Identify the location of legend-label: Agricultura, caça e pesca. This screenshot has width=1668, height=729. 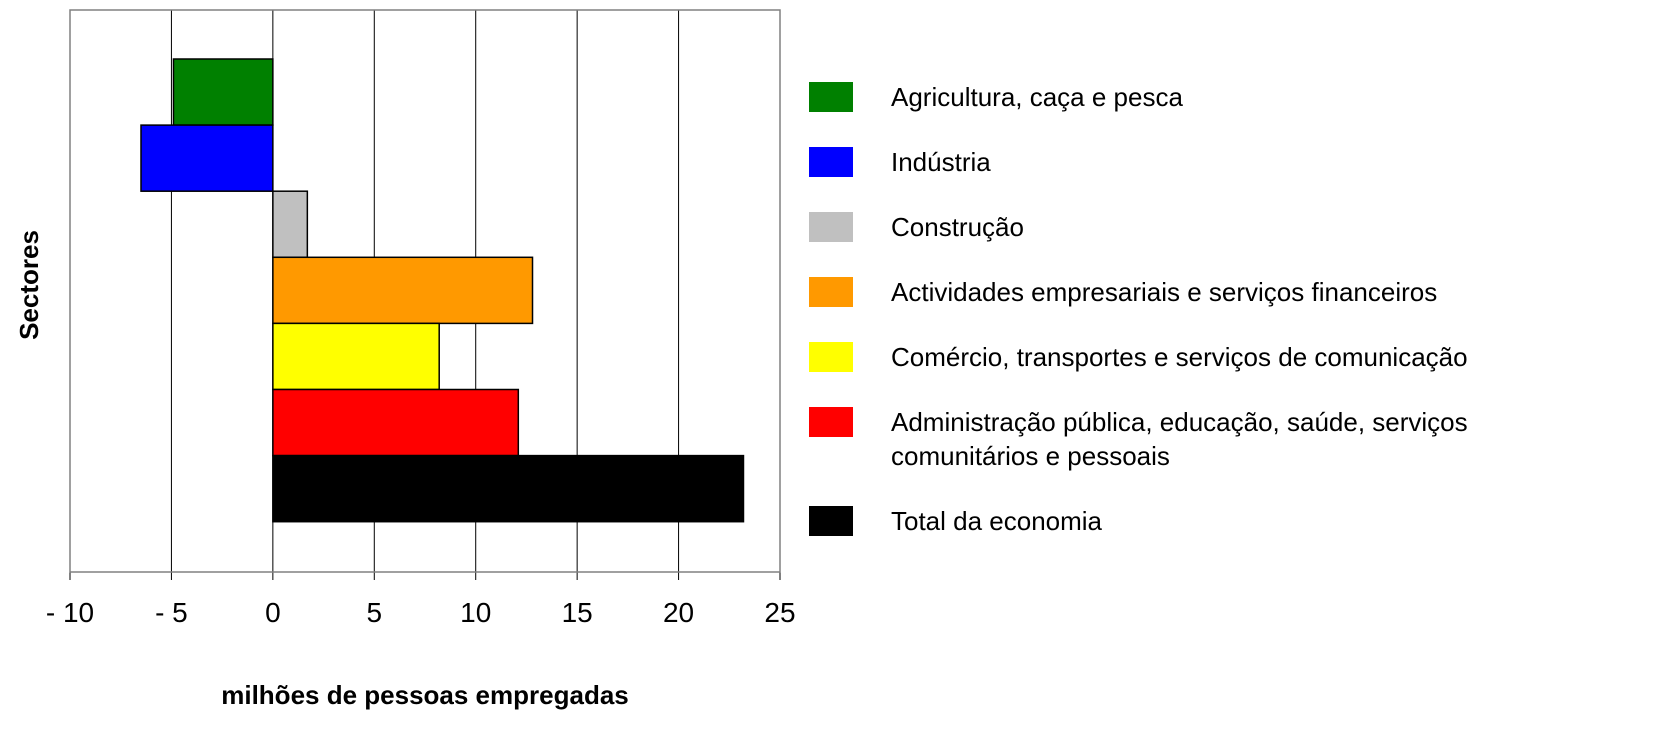
(1037, 97).